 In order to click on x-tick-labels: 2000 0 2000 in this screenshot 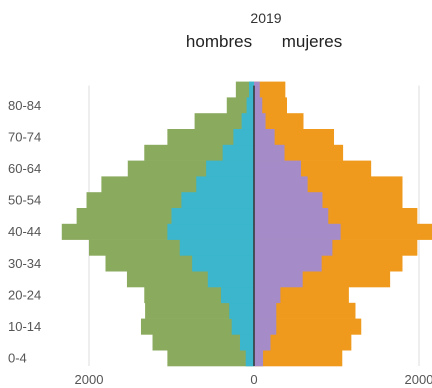, I will do `click(253, 379)`.